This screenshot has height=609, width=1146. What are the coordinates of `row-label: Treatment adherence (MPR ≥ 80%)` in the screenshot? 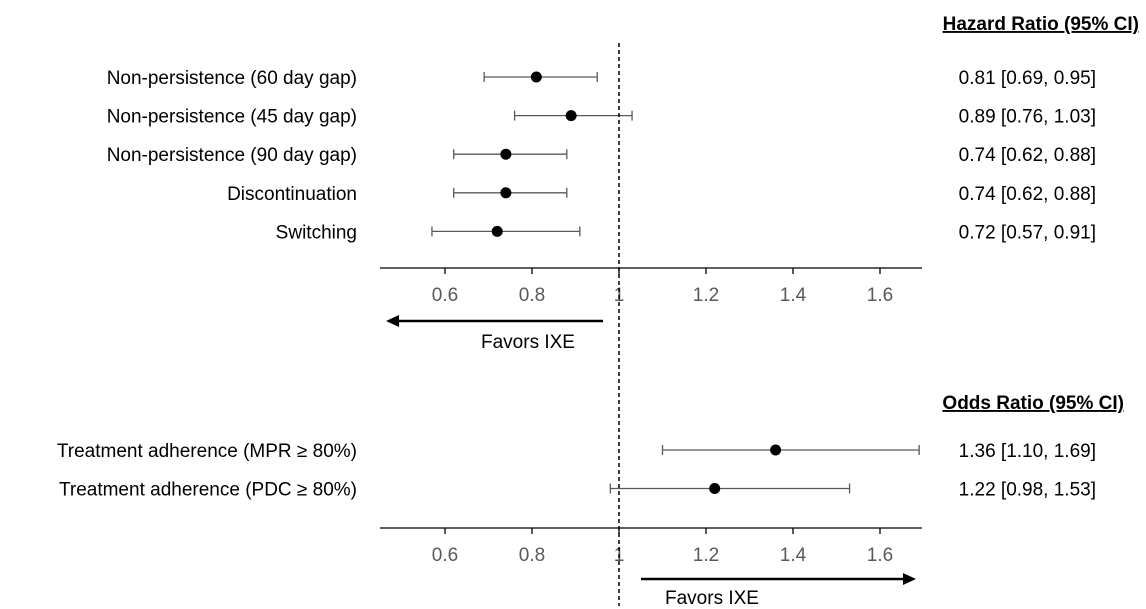 It's located at (207, 451).